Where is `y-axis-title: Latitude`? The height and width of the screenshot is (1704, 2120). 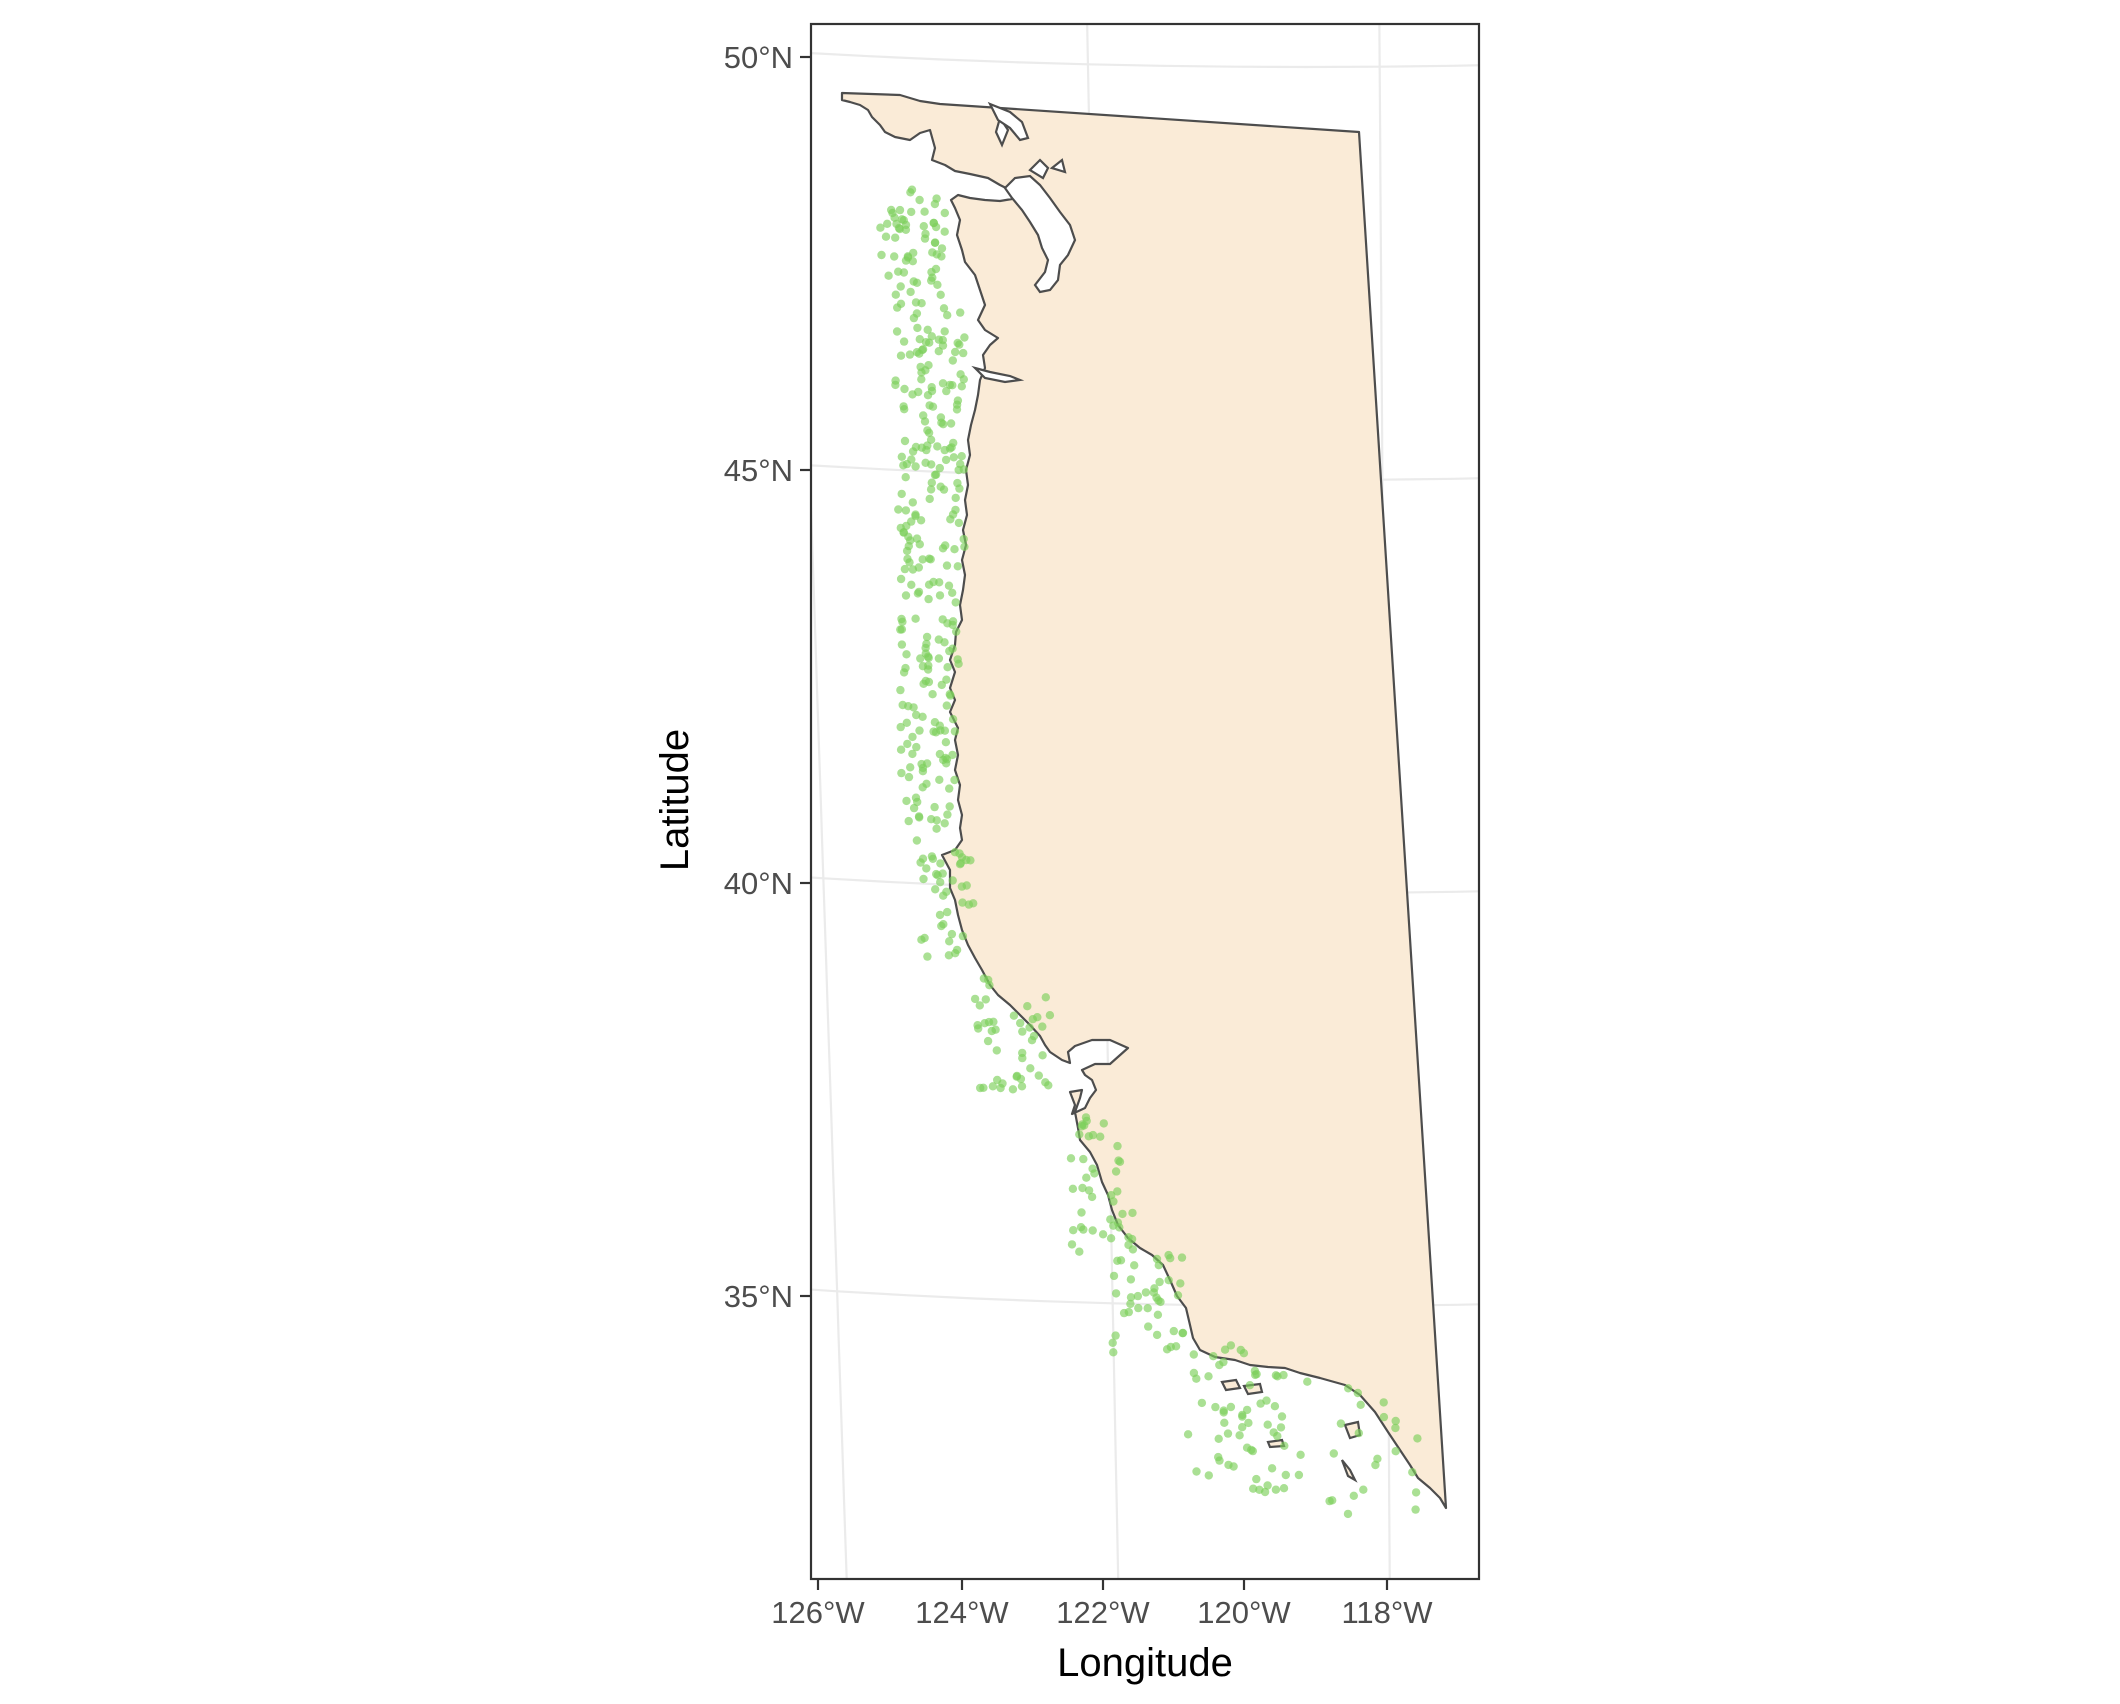 y-axis-title: Latitude is located at coordinates (675, 800).